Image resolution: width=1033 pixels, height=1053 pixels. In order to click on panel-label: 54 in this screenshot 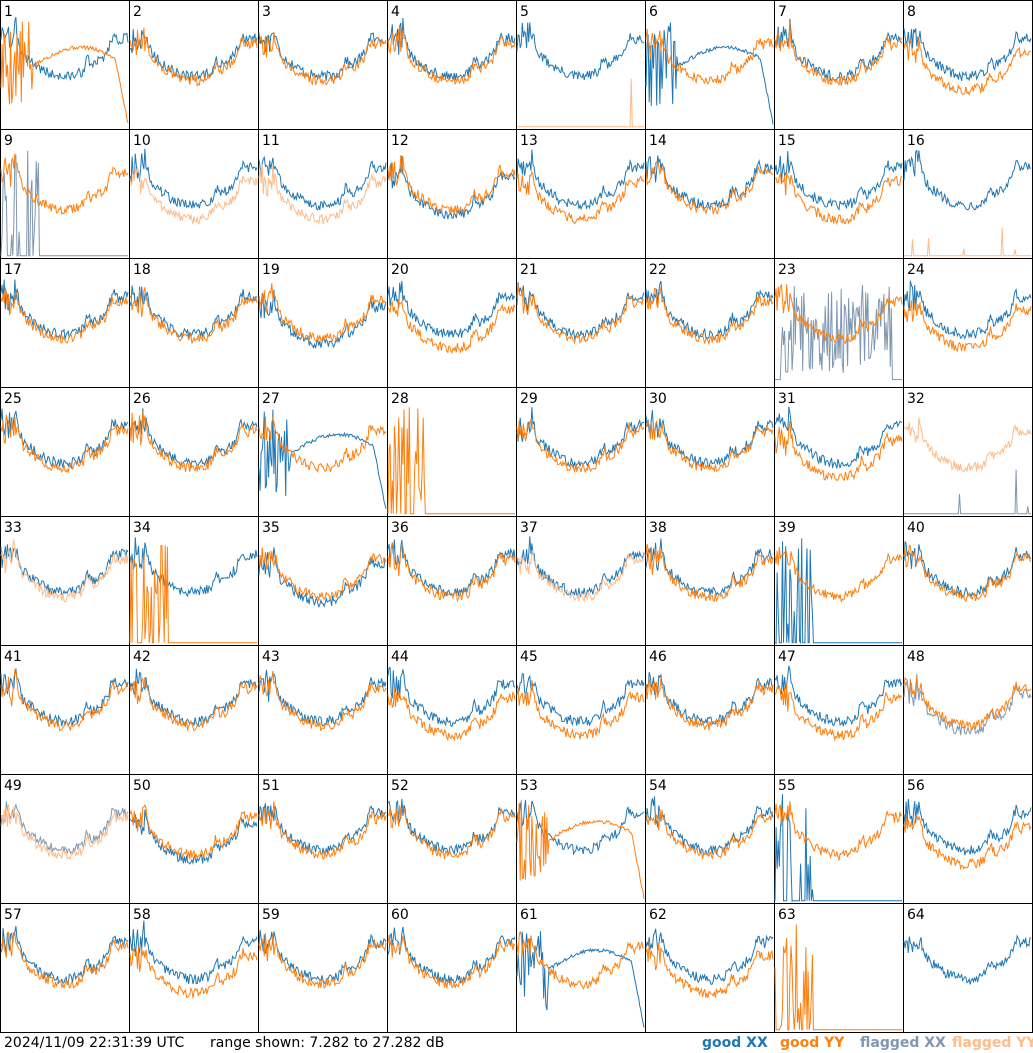, I will do `click(658, 786)`.